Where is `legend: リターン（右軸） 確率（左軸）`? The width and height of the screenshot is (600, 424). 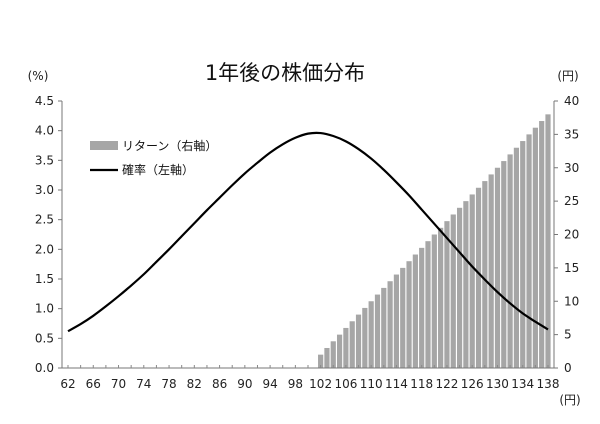
legend: リターン（右軸） 確率（左軸） is located at coordinates (153, 157).